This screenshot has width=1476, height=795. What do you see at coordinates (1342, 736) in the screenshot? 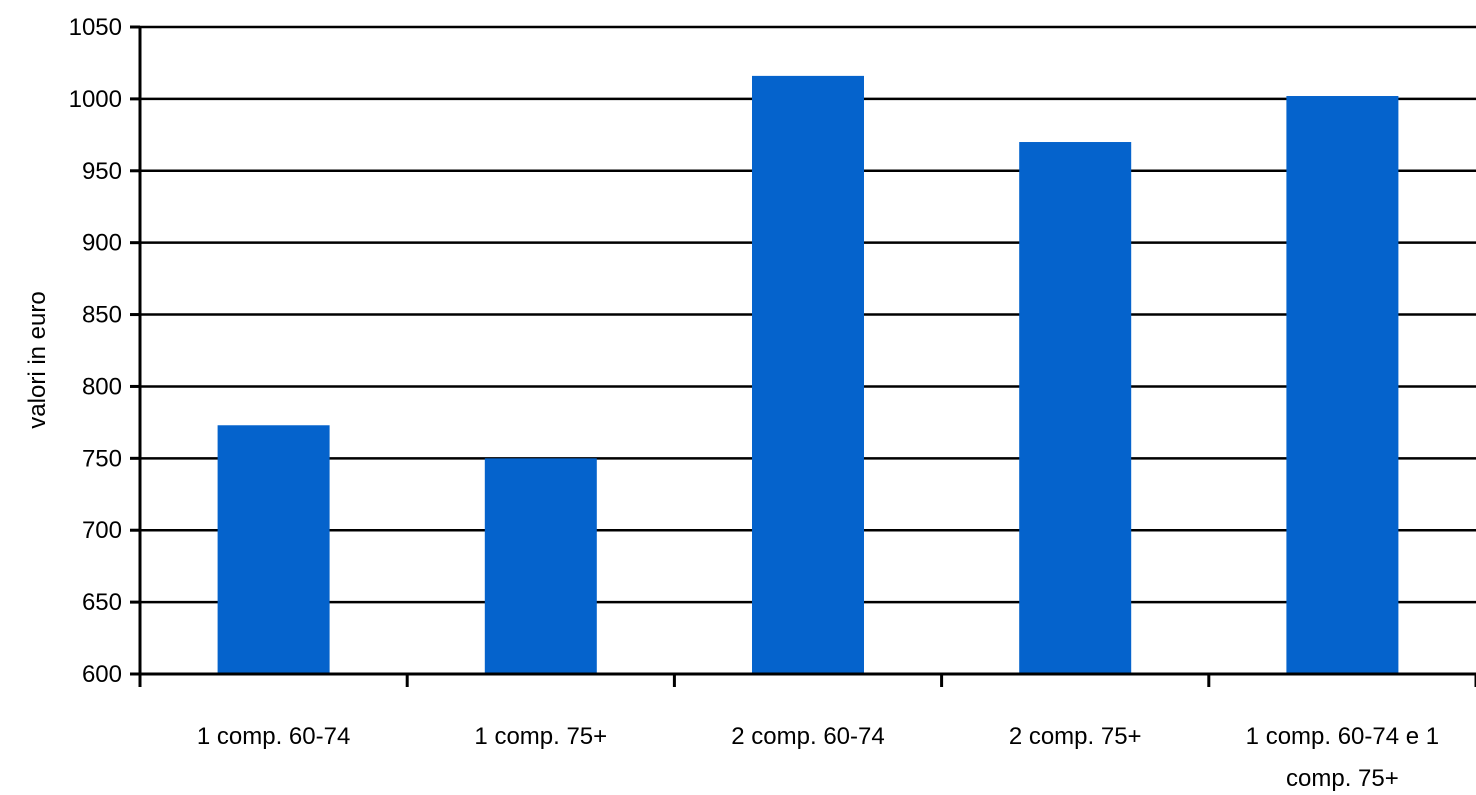
I see `x-tick-label: 1 comp. 60-74 e 1` at bounding box center [1342, 736].